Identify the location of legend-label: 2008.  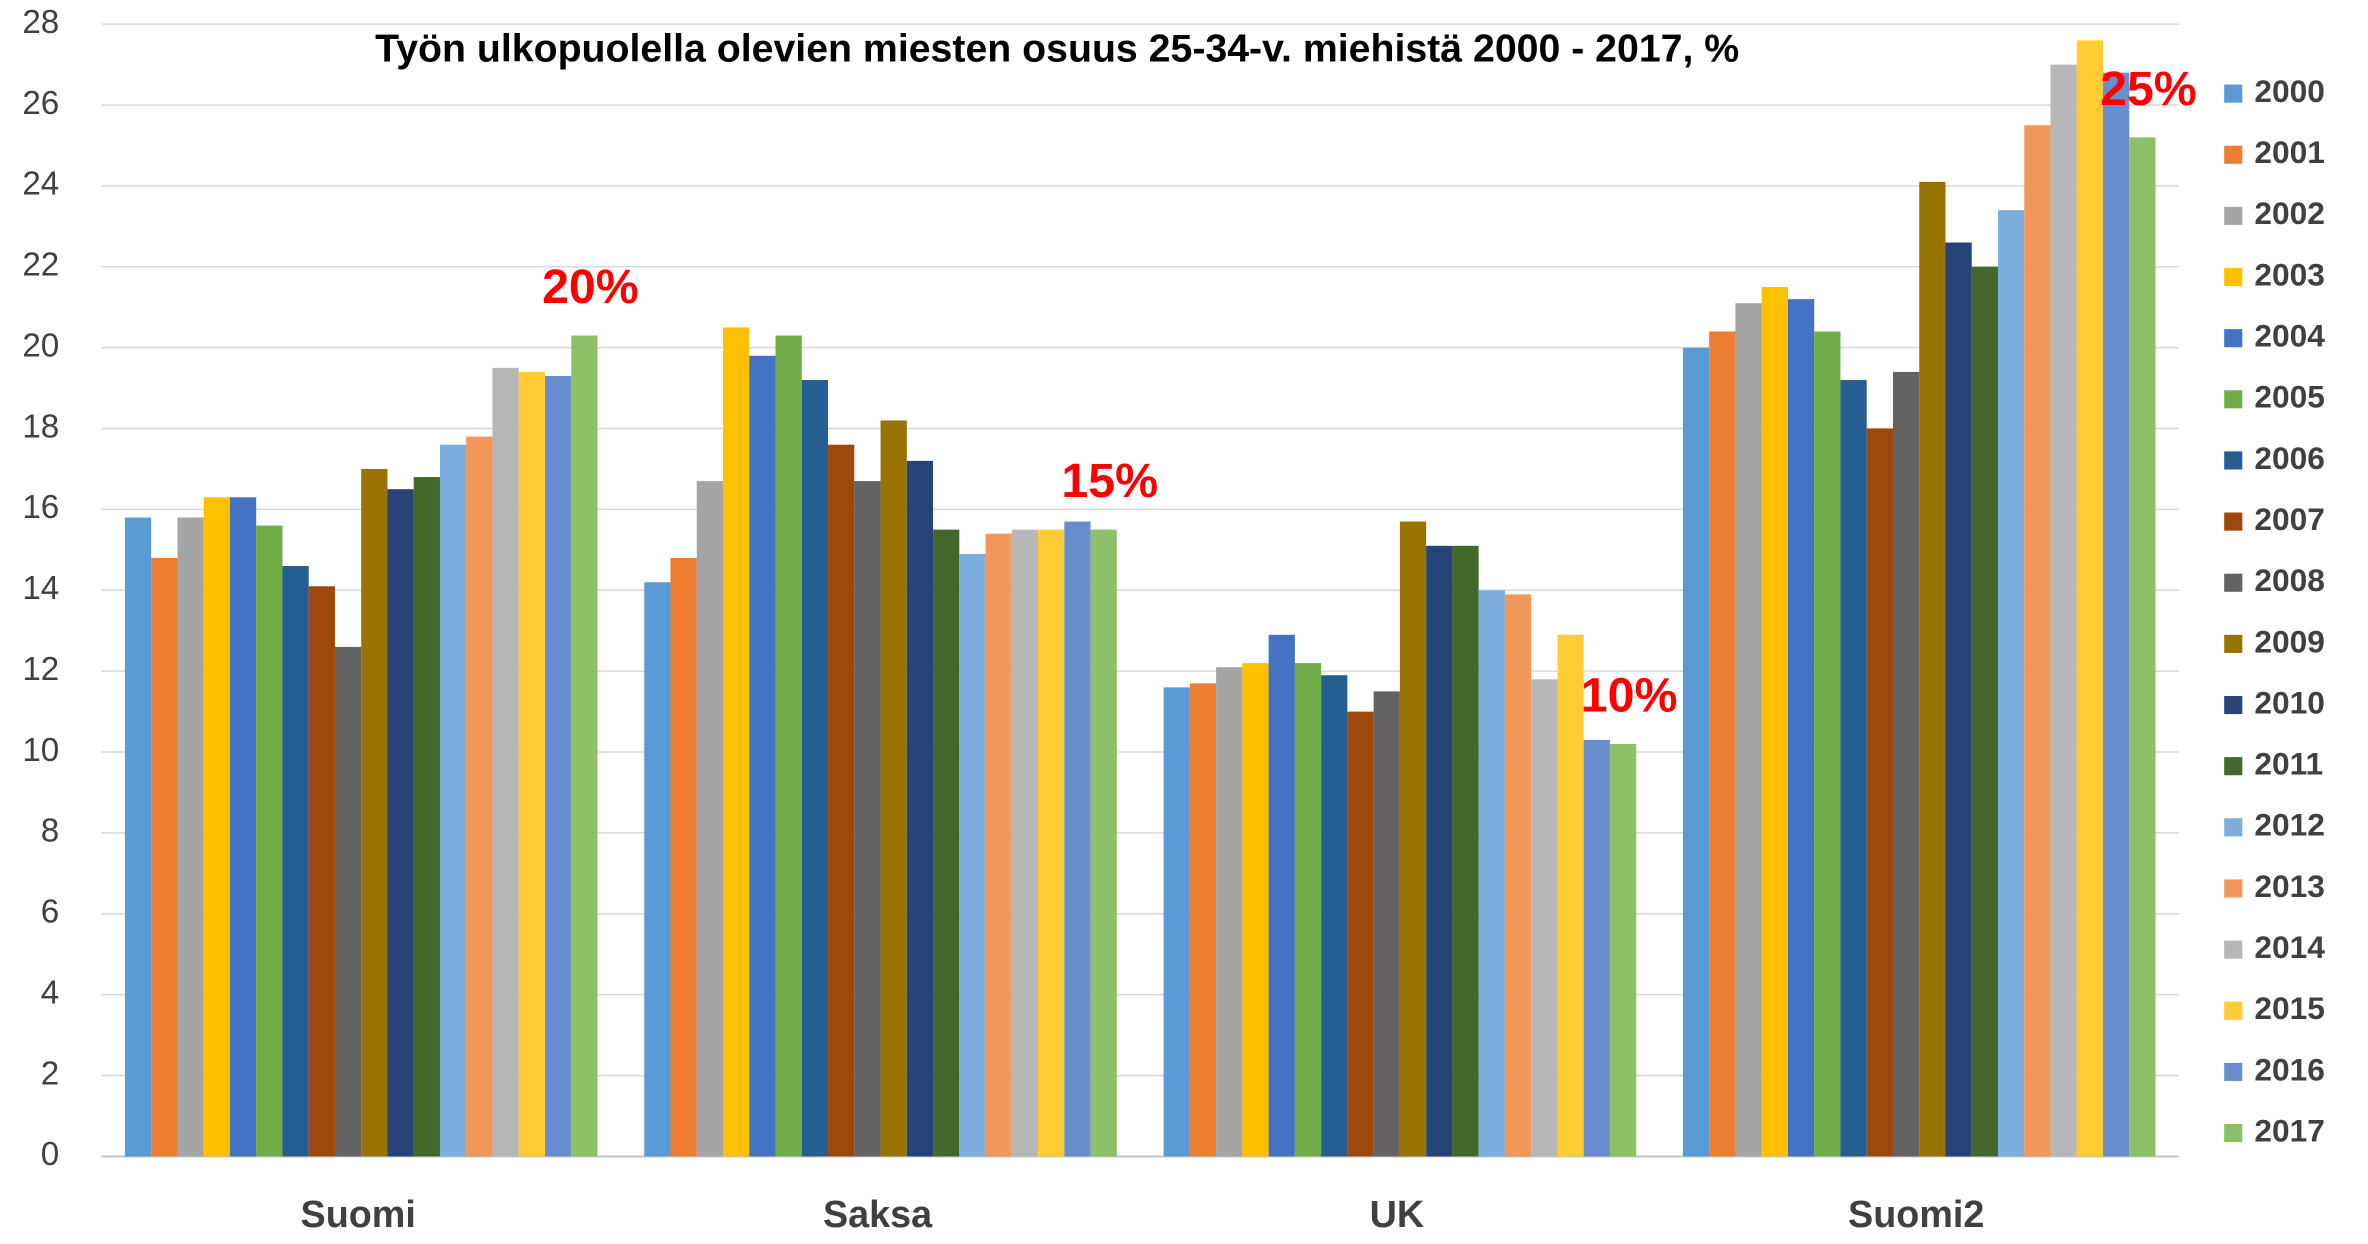
(2289, 580).